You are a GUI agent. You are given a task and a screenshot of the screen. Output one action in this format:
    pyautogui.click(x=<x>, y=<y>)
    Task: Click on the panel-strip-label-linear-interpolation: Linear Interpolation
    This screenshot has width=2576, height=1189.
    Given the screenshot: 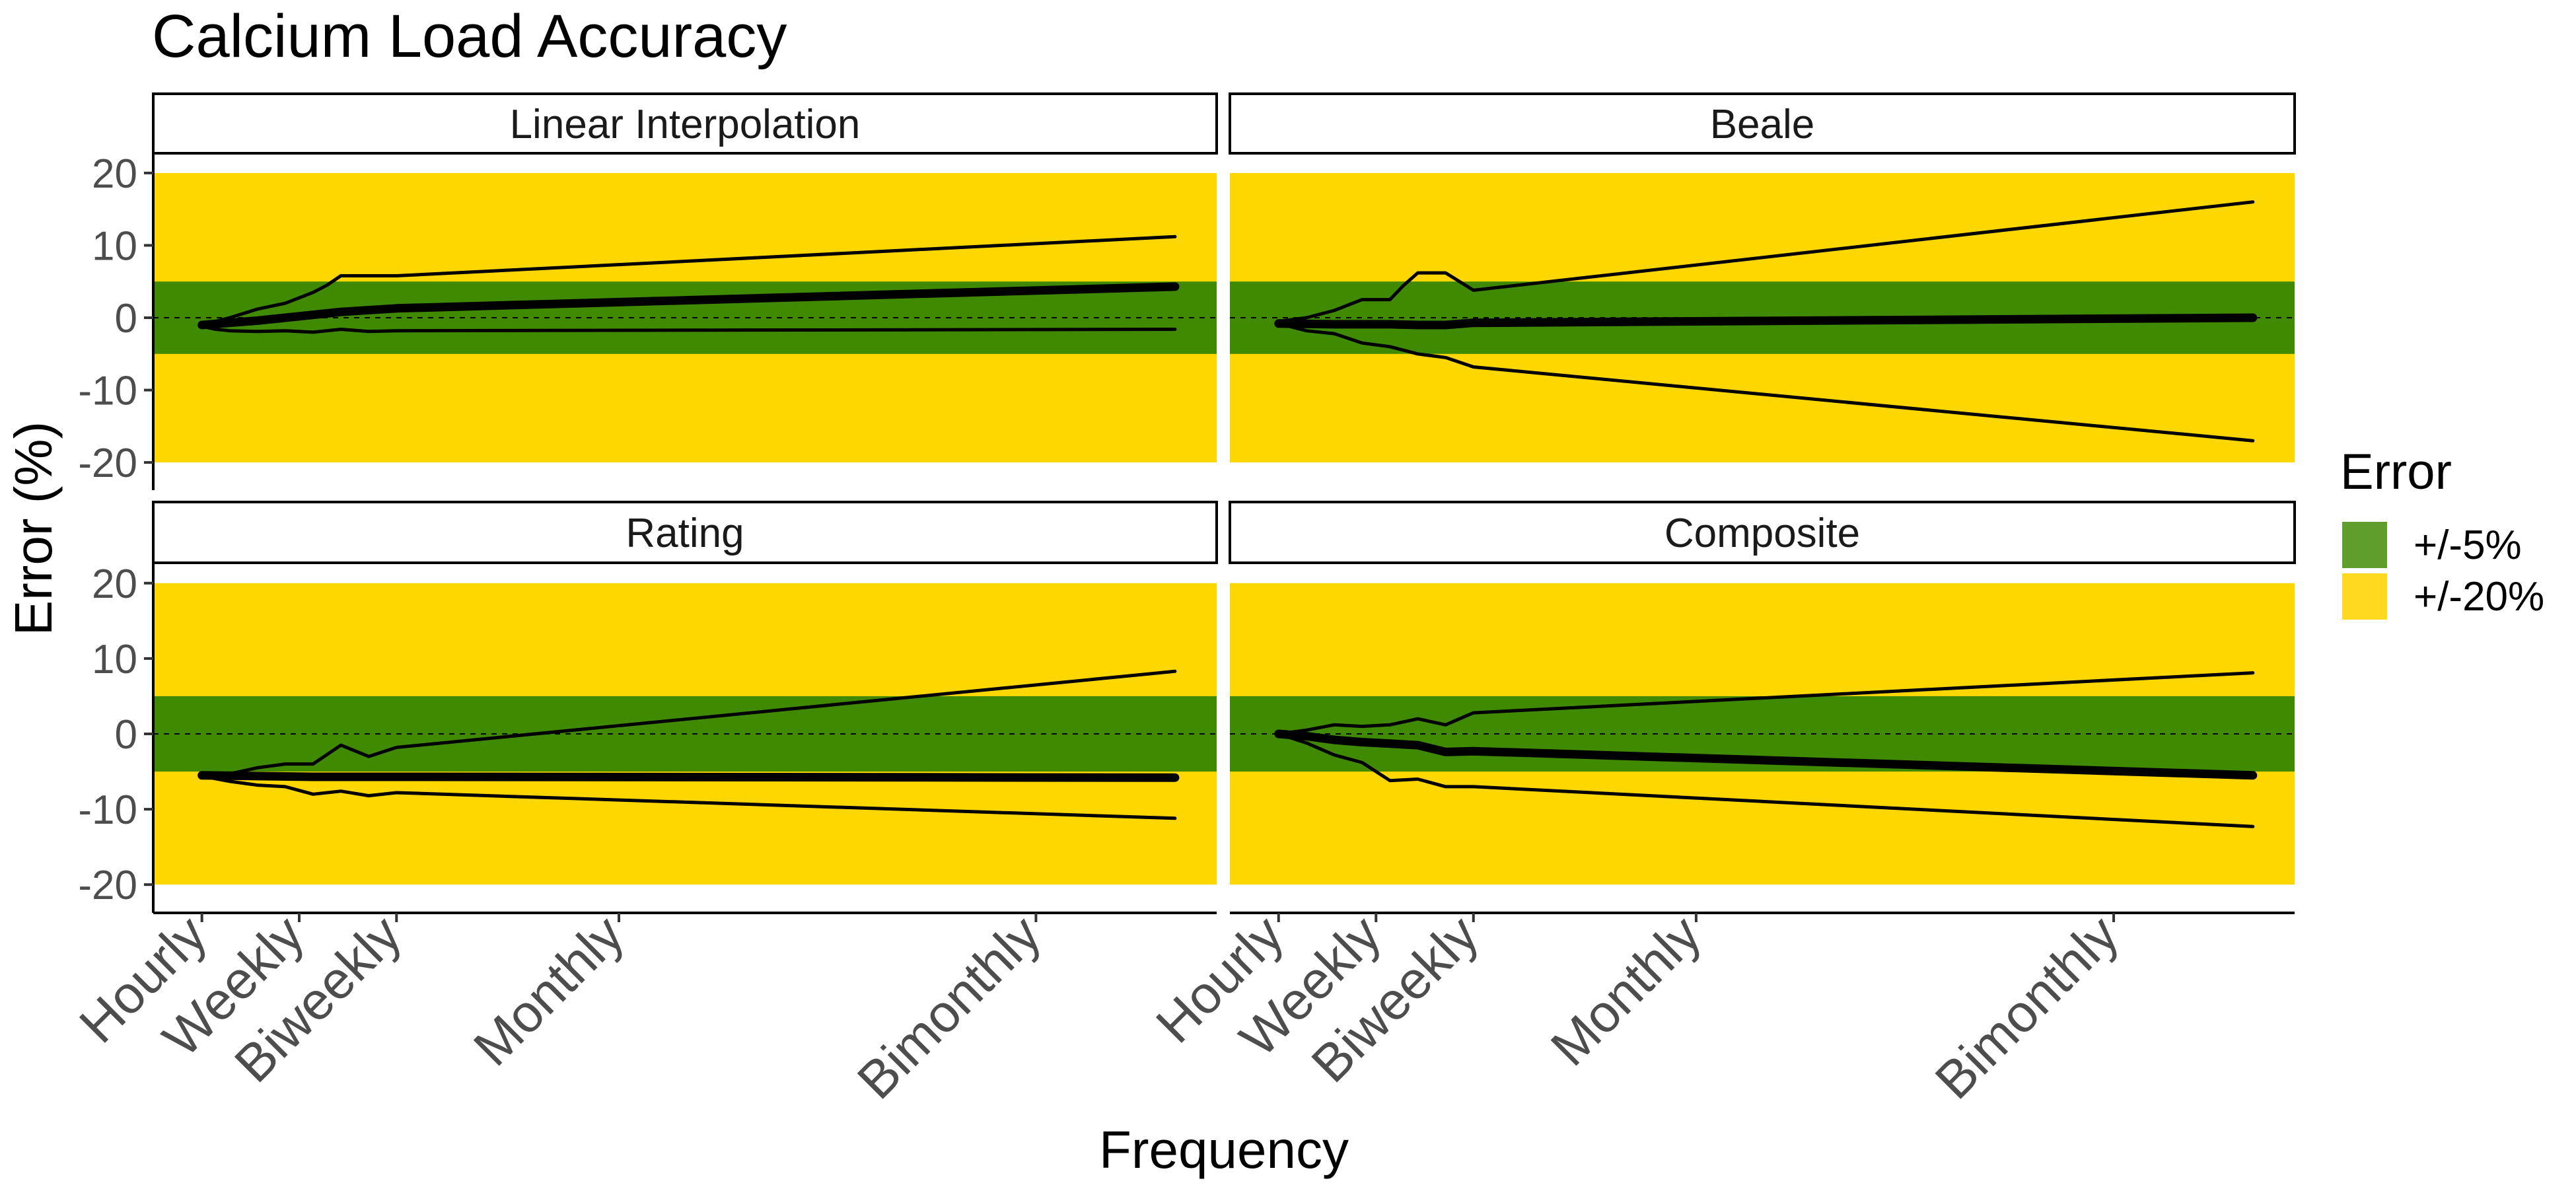 What is the action you would take?
    pyautogui.click(x=686, y=125)
    